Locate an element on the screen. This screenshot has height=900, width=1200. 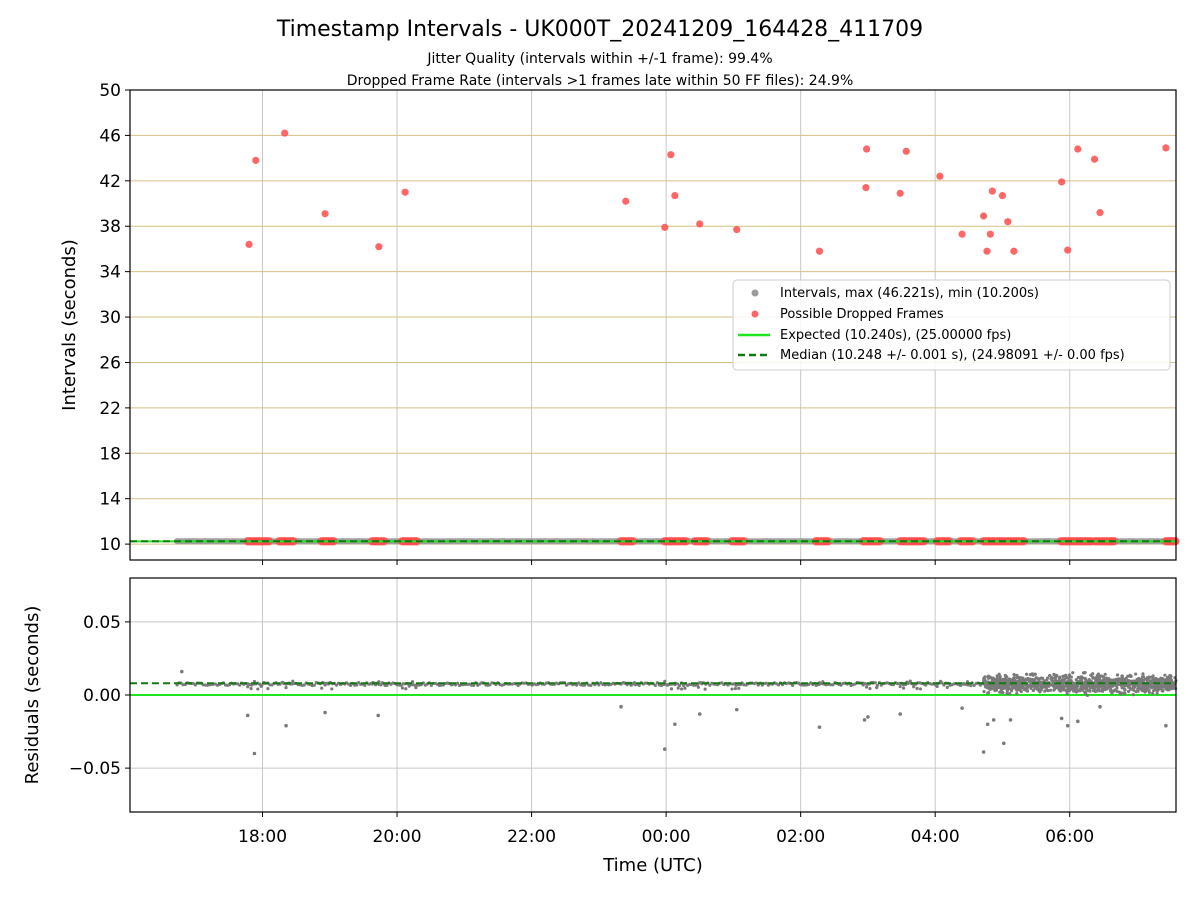
bottom-y-axis: 0.05 0.00 −0.05 is located at coordinates (99, 696).